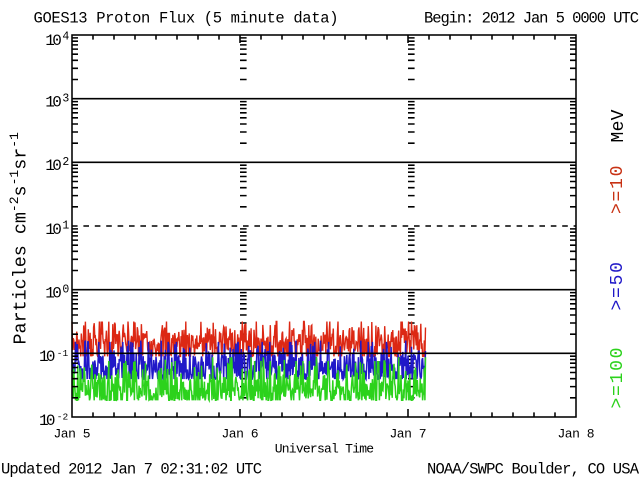 The height and width of the screenshot is (480, 640). What do you see at coordinates (63, 417) in the screenshot?
I see `svg-text: -2` at bounding box center [63, 417].